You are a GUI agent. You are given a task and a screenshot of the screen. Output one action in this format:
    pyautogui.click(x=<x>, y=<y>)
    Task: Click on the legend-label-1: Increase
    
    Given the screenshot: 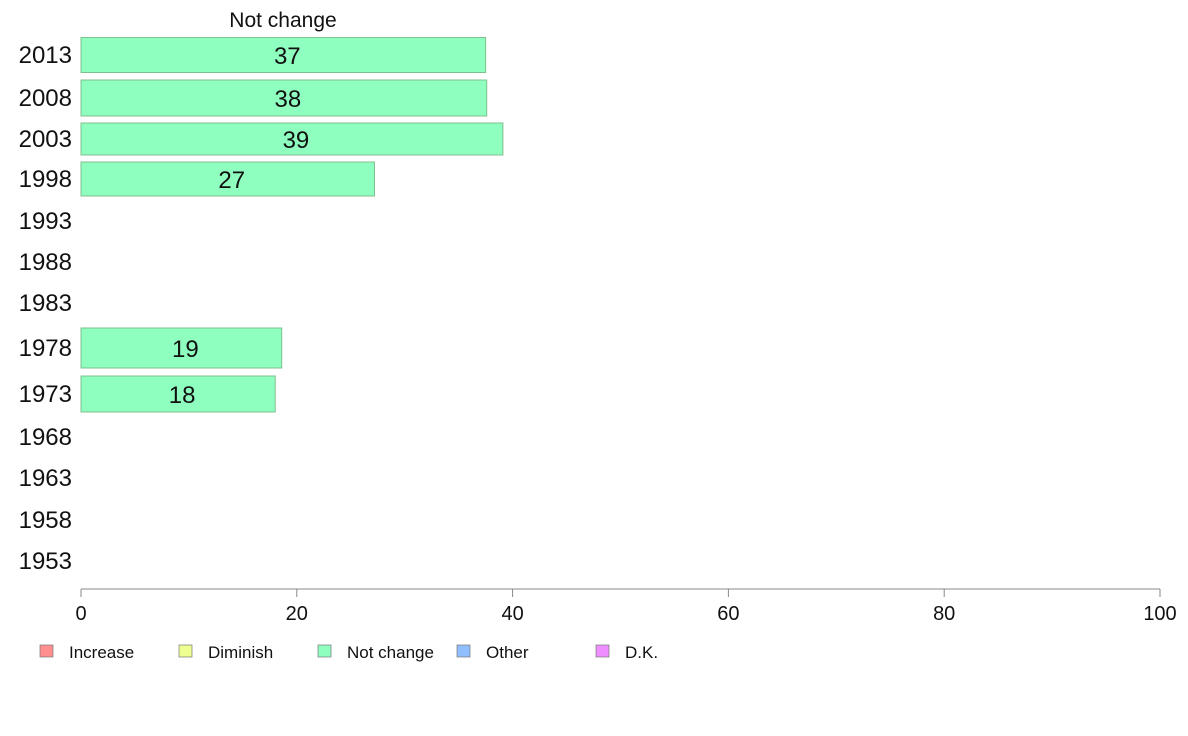 What is the action you would take?
    pyautogui.click(x=101, y=652)
    